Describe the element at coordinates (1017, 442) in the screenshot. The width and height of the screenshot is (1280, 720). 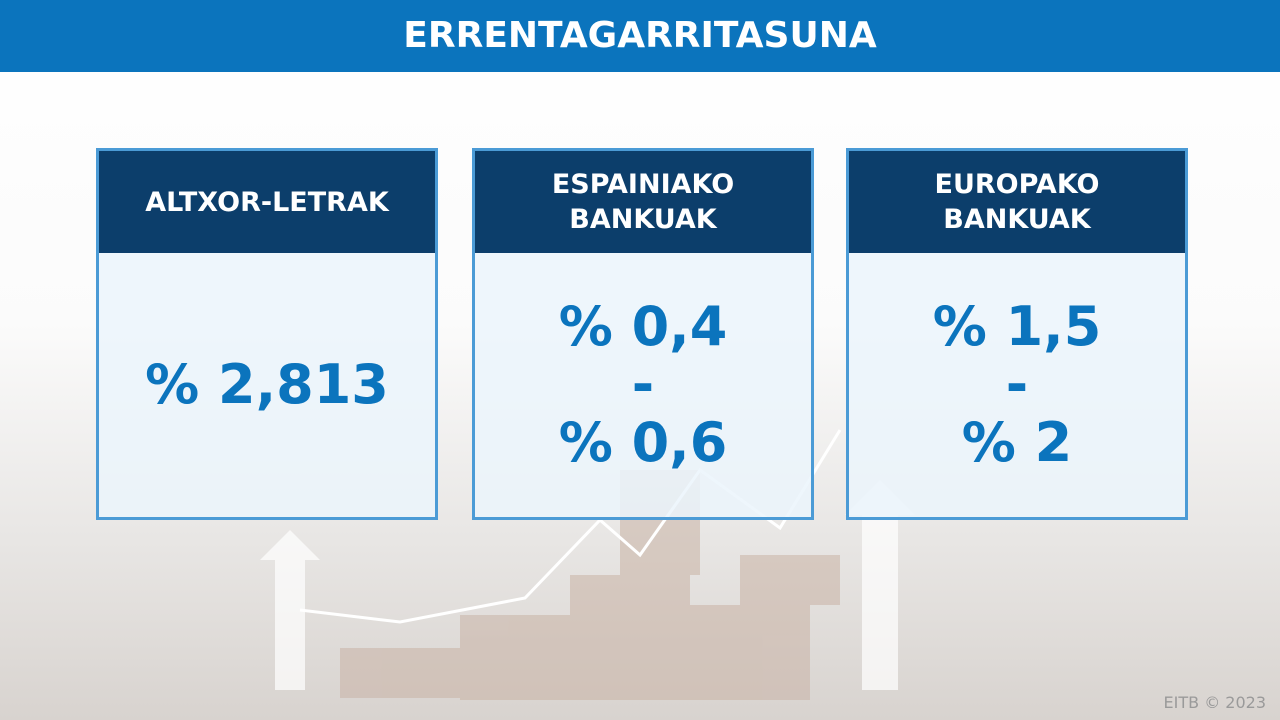
I see `card-value-line: % 2` at that location.